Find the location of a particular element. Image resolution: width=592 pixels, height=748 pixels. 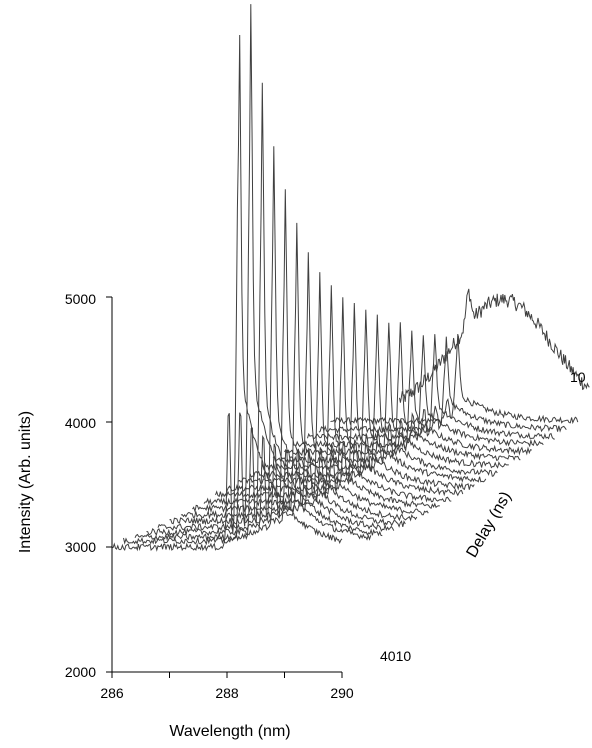

delay-axis-title: Delay (ns) is located at coordinates (489, 525).